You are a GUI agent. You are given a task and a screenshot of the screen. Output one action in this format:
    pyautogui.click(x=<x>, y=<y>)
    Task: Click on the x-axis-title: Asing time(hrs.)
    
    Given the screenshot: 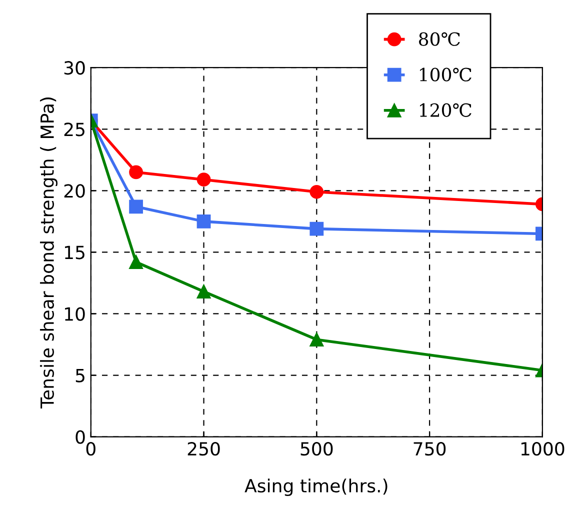 What is the action you would take?
    pyautogui.click(x=316, y=487)
    